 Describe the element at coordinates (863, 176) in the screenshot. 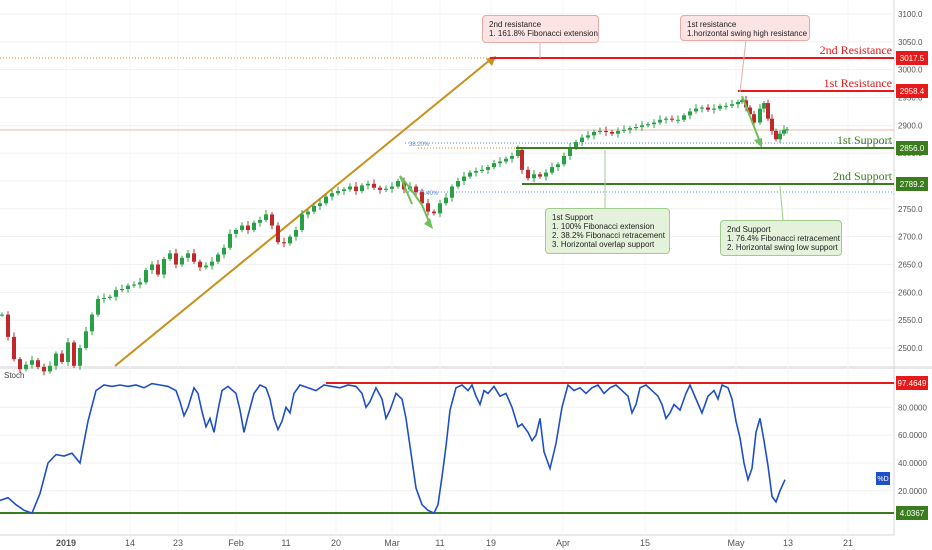

I see `level-label-3: 2nd Support` at that location.